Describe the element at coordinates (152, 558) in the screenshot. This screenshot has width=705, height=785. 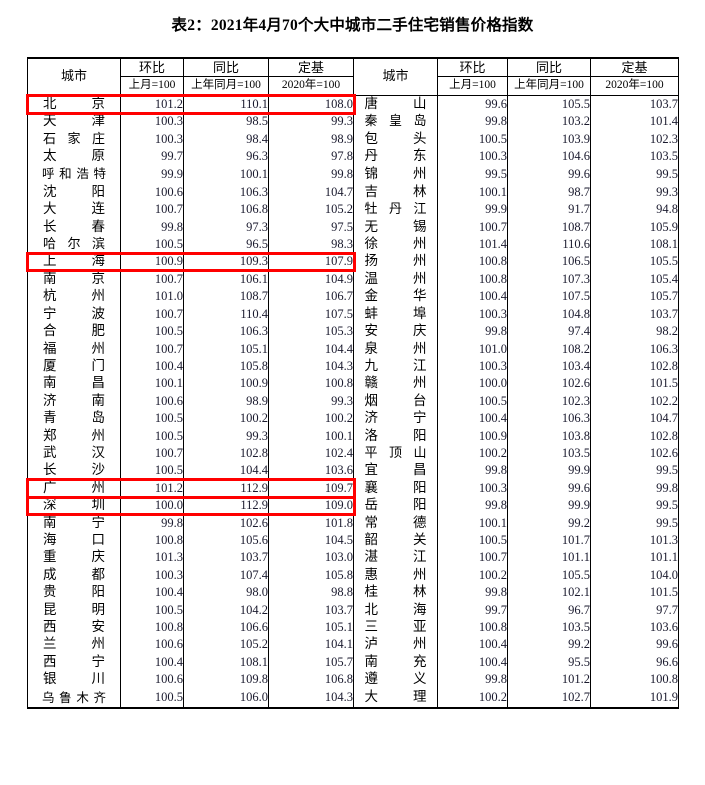
I see `value-mom-left: 101.3` at that location.